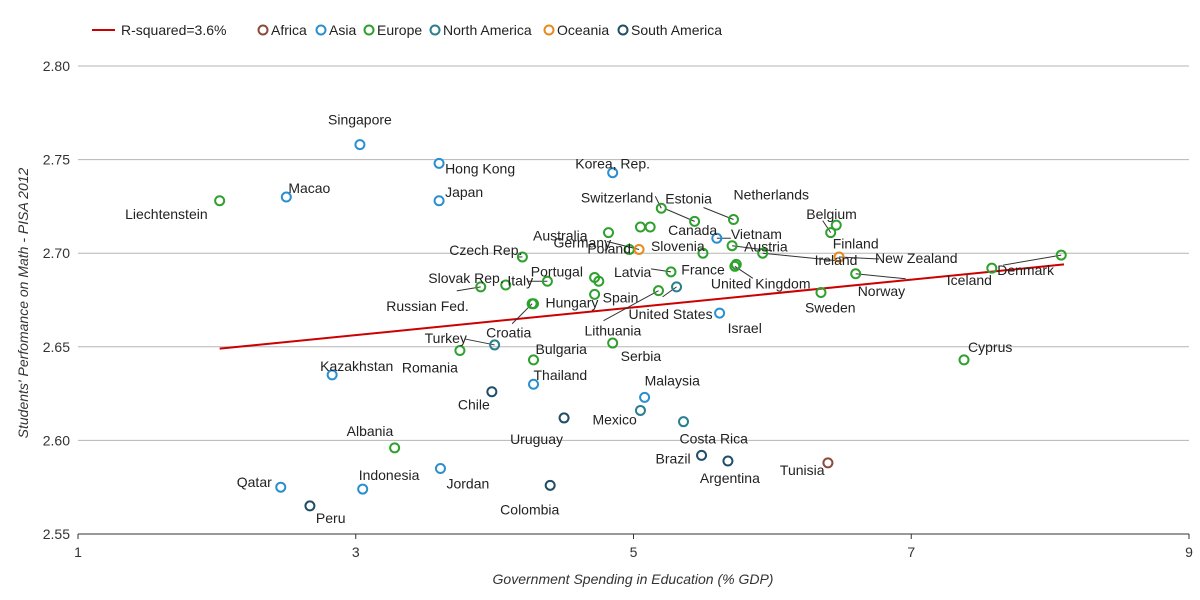 This screenshot has height=600, width=1200. I want to click on point-label: Argentina, so click(730, 478).